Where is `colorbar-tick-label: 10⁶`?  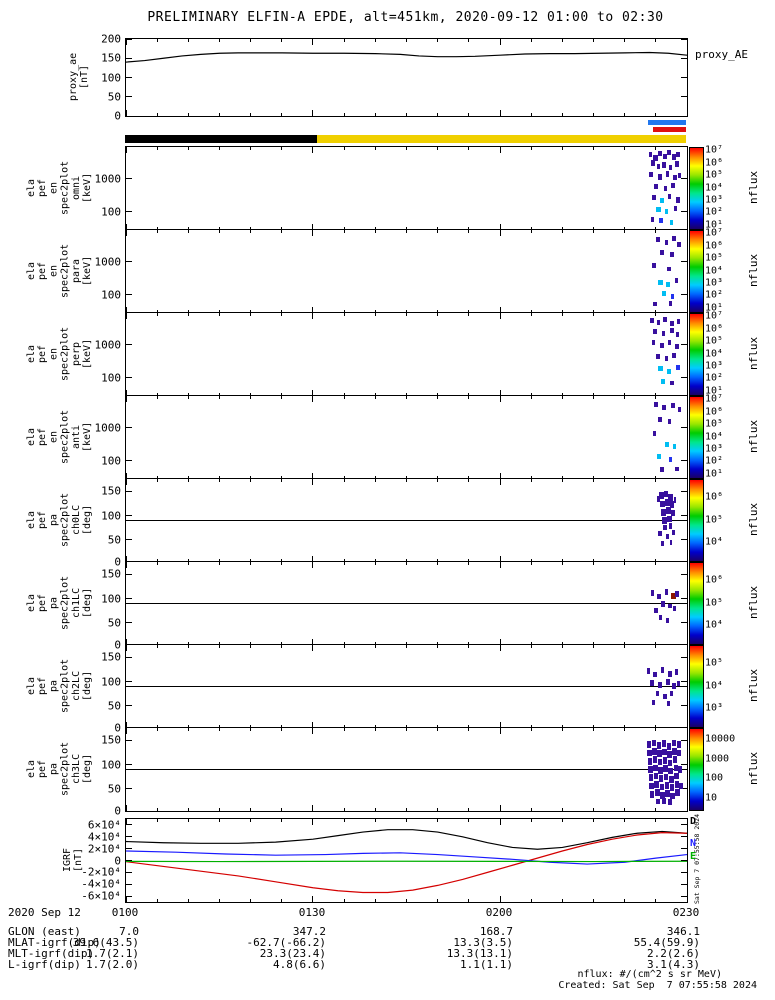
colorbar-tick-label: 10⁶ is located at coordinates (714, 580).